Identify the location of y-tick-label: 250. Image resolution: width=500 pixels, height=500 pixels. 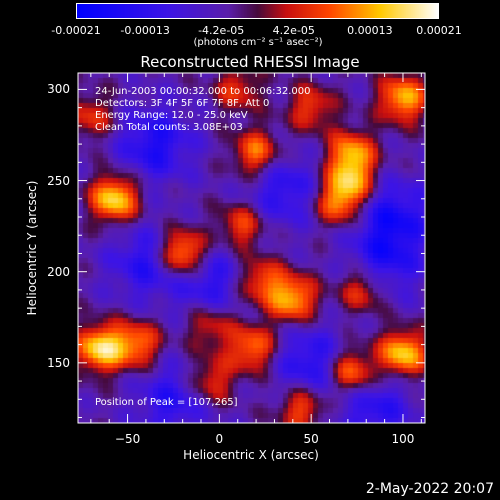
(58, 180).